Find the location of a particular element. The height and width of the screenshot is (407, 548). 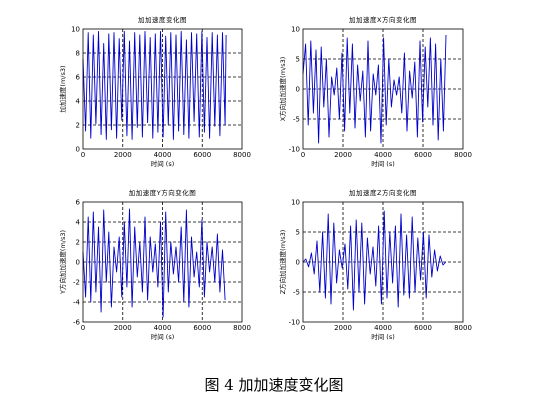

figure-caption: 图 4 加加速度变化图 is located at coordinates (274, 385).